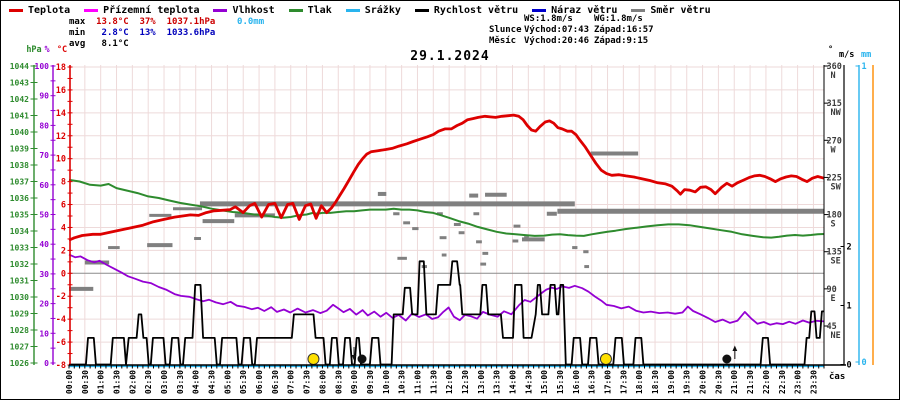 The height and width of the screenshot is (400, 900). What do you see at coordinates (19, 281) in the screenshot?
I see `pressure-tick-label: 1031` at bounding box center [19, 281].